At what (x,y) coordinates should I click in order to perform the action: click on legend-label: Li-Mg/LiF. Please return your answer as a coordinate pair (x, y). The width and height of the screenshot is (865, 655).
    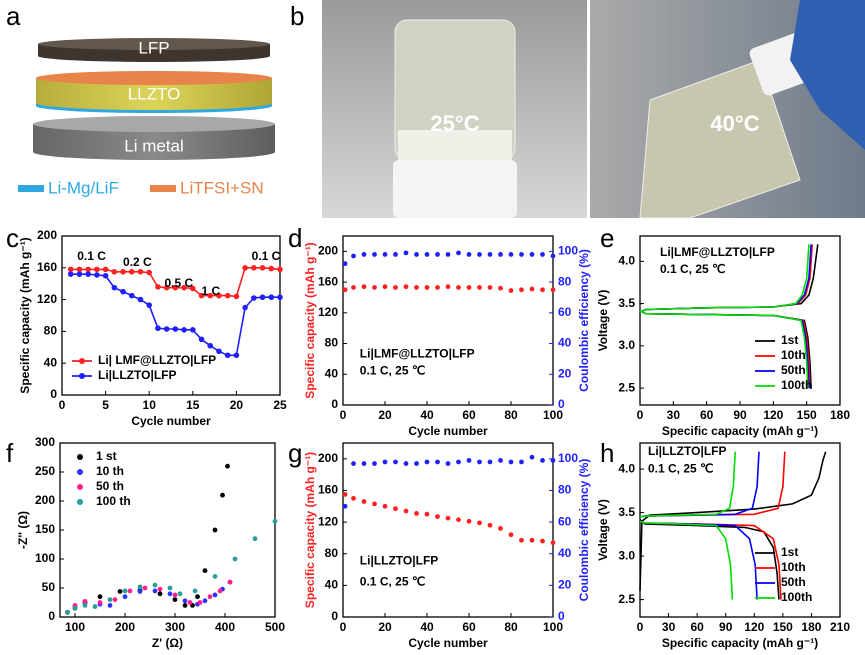
    Looking at the image, I should click on (83, 187).